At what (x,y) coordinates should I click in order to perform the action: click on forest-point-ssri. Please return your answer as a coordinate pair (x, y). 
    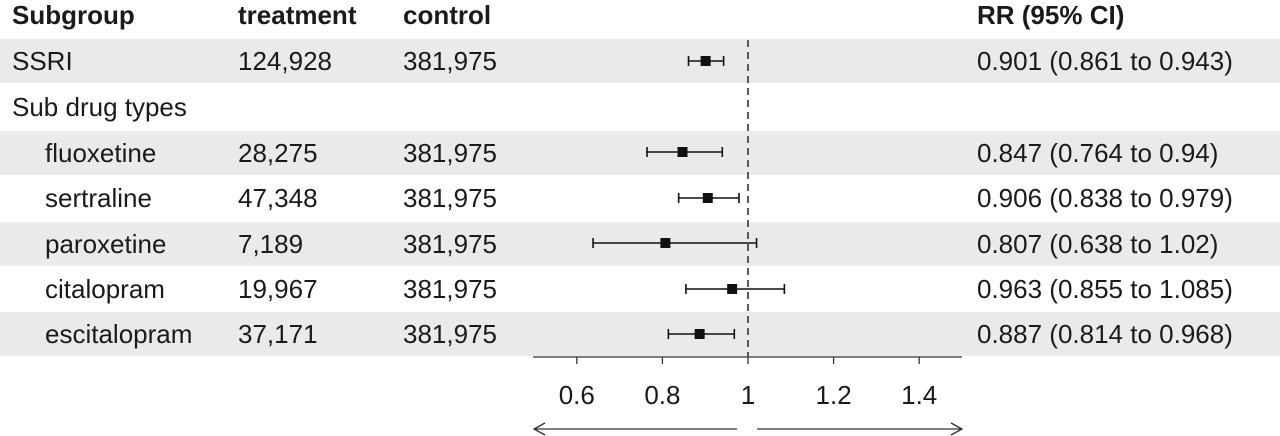
    Looking at the image, I should click on (706, 61).